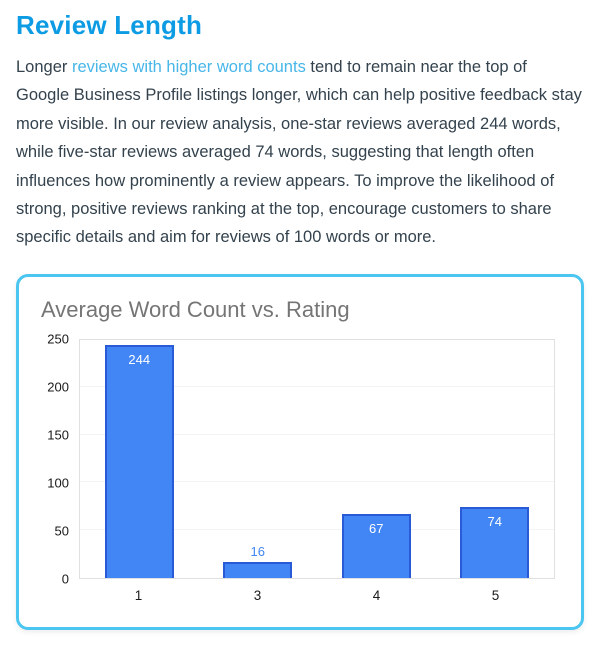  What do you see at coordinates (188, 67) in the screenshot?
I see `word-counts-link: reviews with higher word counts` at bounding box center [188, 67].